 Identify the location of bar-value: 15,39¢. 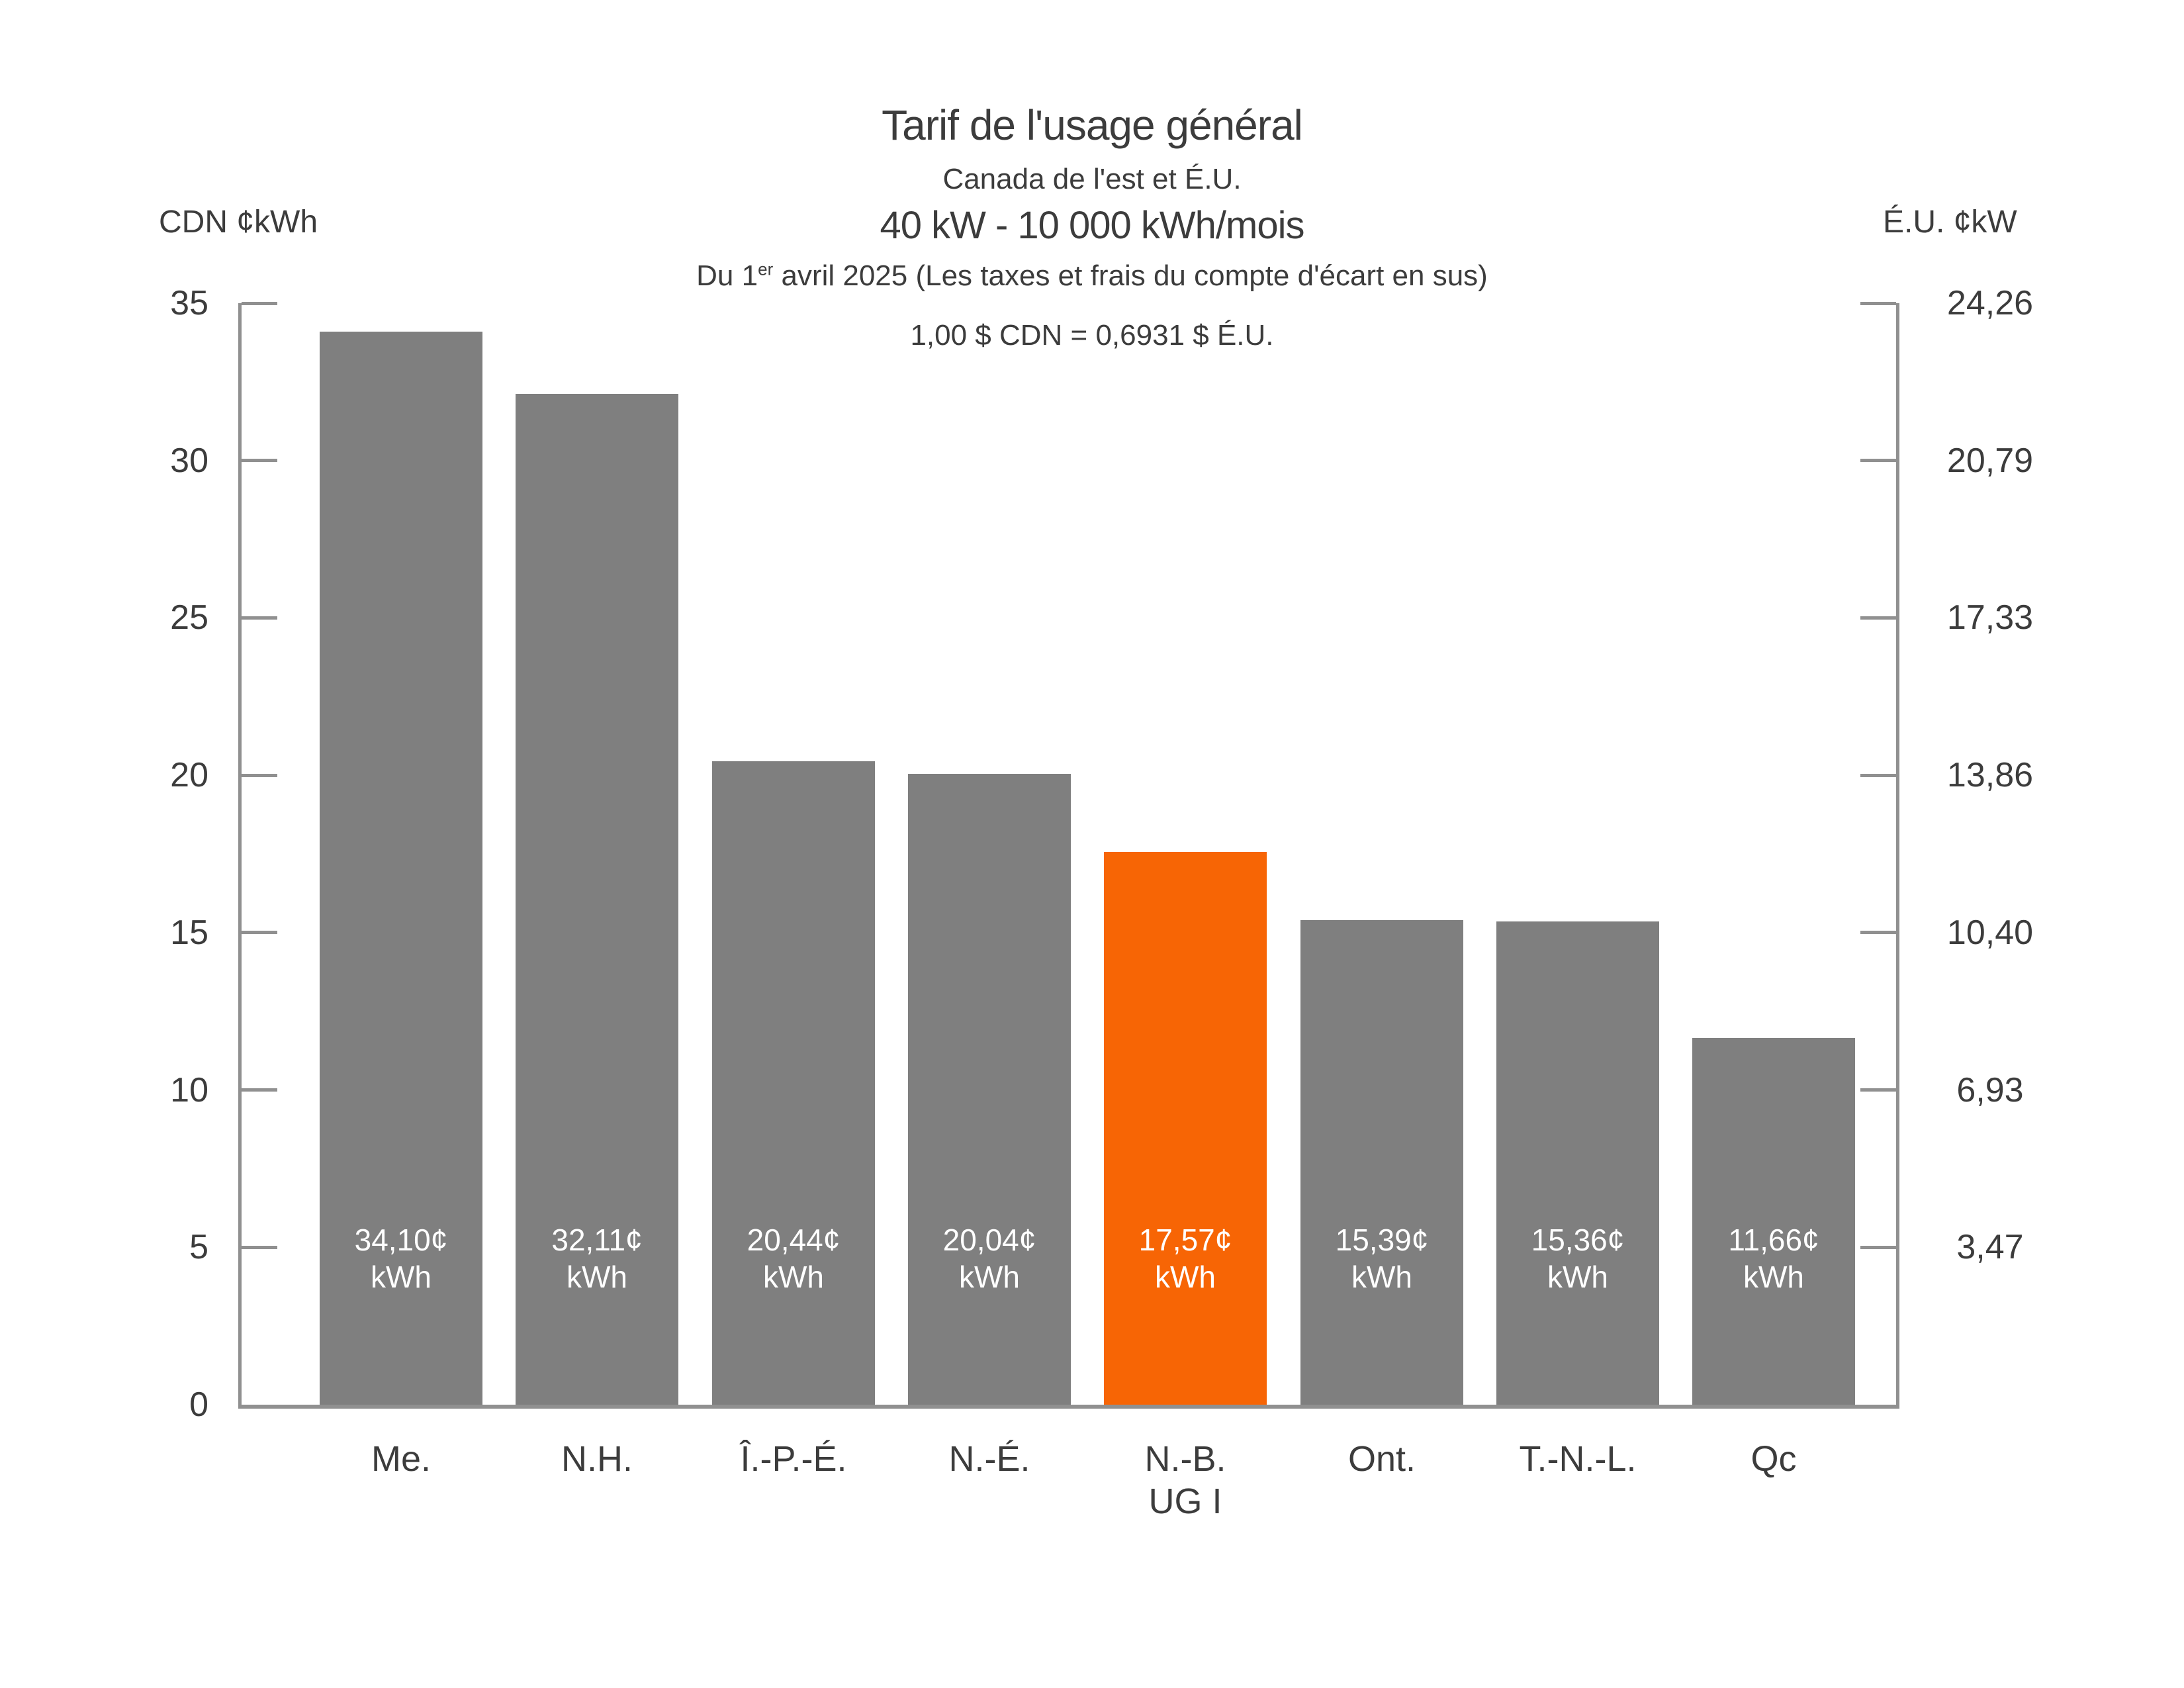
(1382, 1240).